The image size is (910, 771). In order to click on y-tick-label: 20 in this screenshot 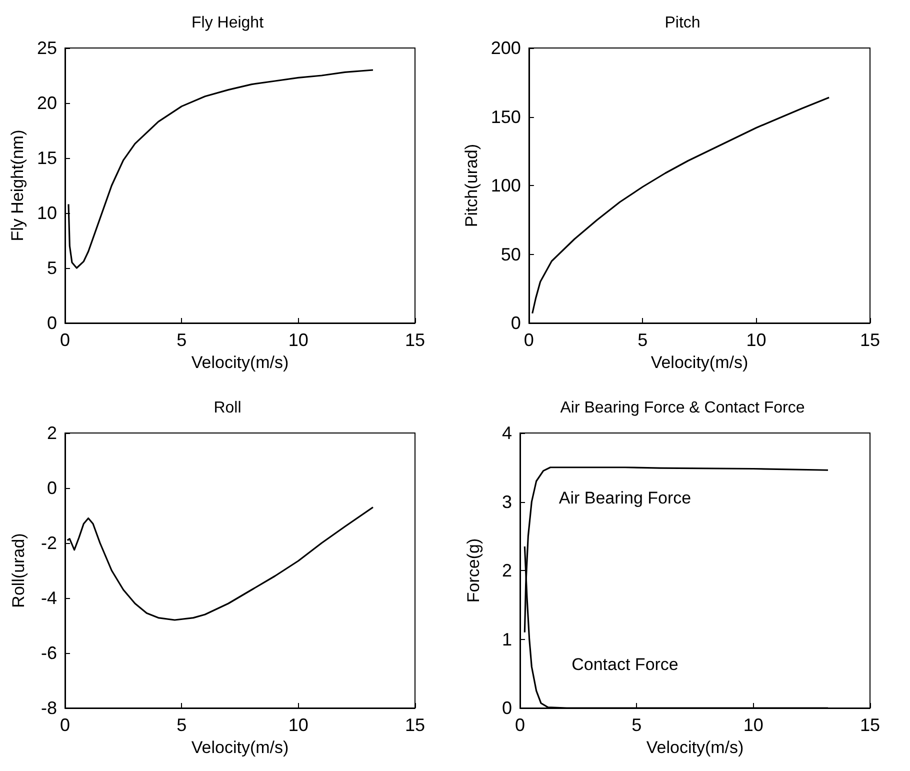, I will do `click(46, 103)`.